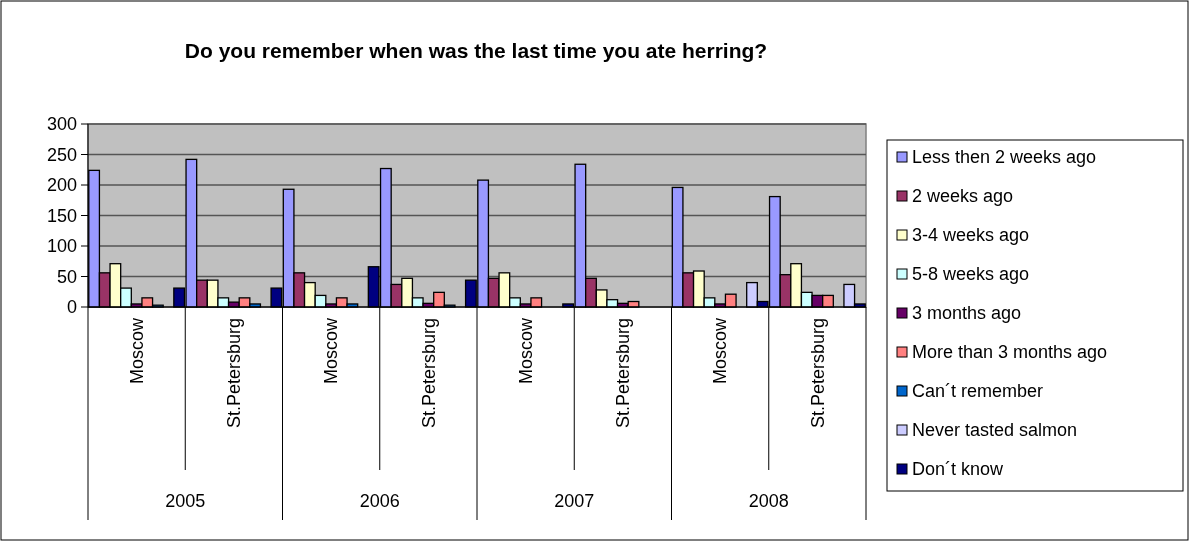 Image resolution: width=1190 pixels, height=542 pixels. Describe the element at coordinates (971, 274) in the screenshot. I see `legend-label: 5-8 weeks ago` at that location.